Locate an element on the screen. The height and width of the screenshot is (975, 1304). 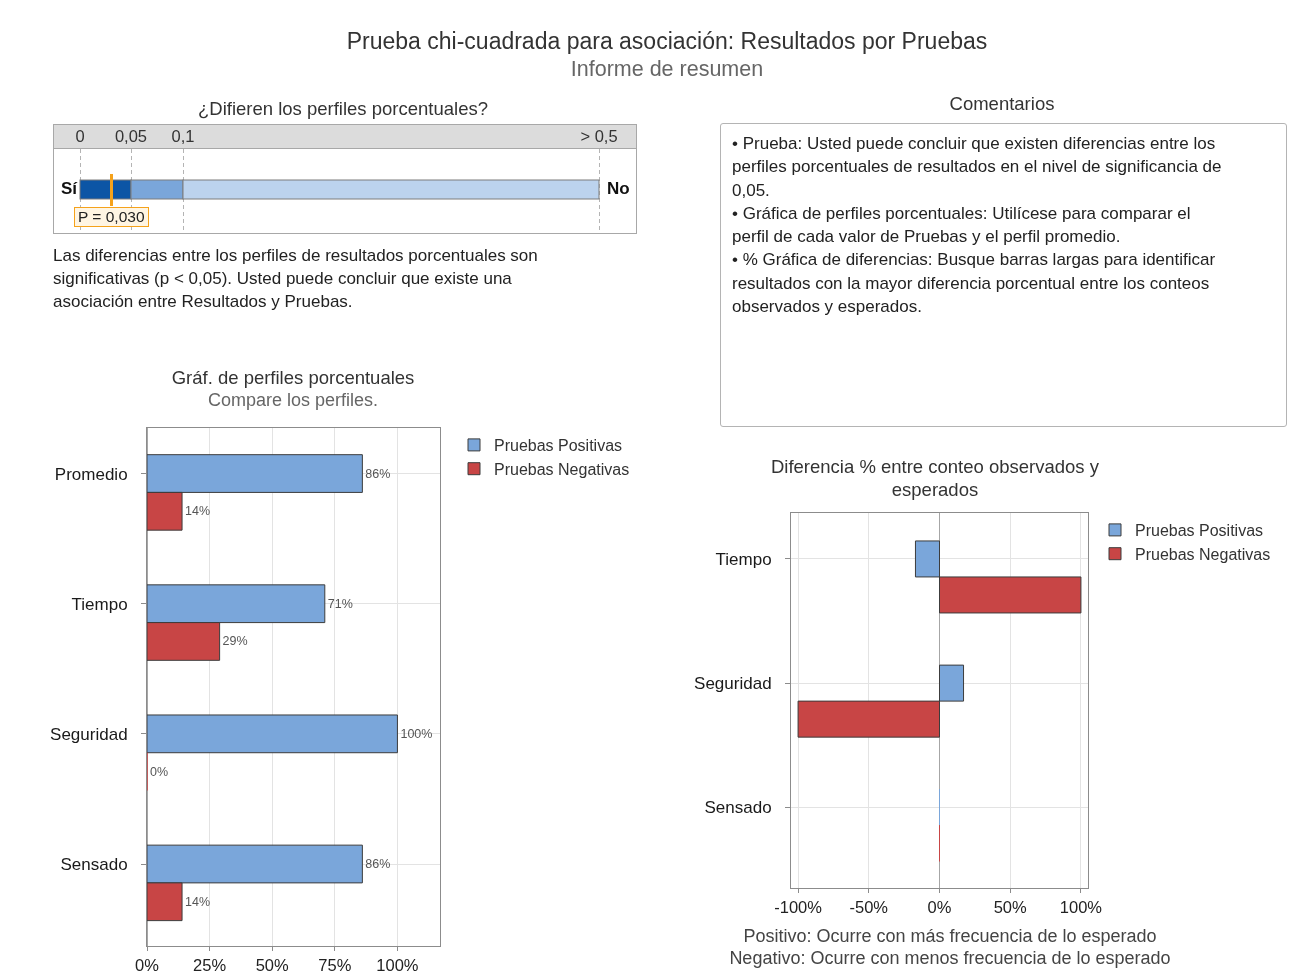
text: ¿Difieren los perfiles porcentuales? is located at coordinates (343, 109).